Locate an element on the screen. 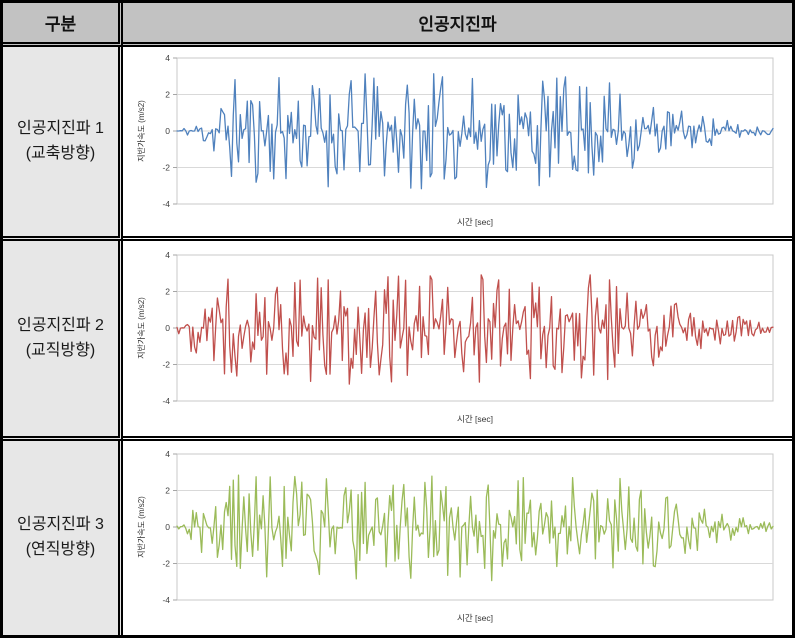 This screenshot has height=638, width=795. row3-title: 인공지진파 3 is located at coordinates (60, 525).